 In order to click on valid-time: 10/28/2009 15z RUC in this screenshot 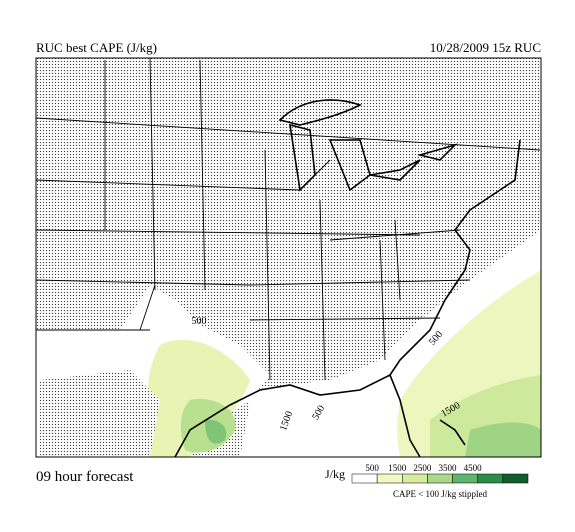, I will do `click(485, 47)`.